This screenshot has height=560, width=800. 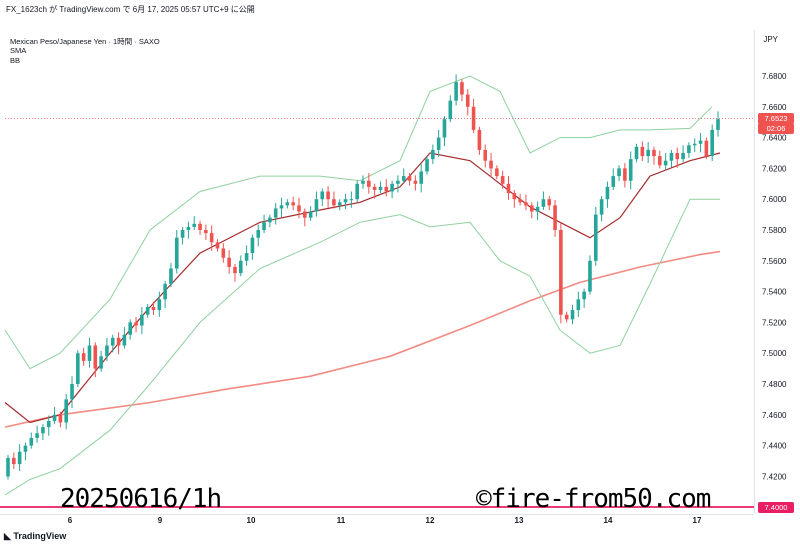 What do you see at coordinates (430, 520) in the screenshot?
I see `x-tick-label: 12` at bounding box center [430, 520].